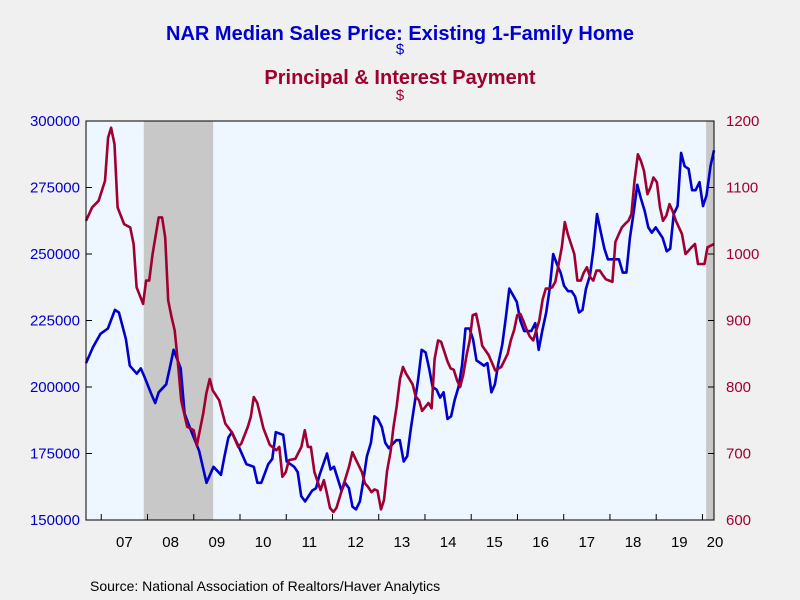 The width and height of the screenshot is (800, 600). I want to click on right-axis: 600 700 800 900 1000 1100 1200, so click(733, 321).